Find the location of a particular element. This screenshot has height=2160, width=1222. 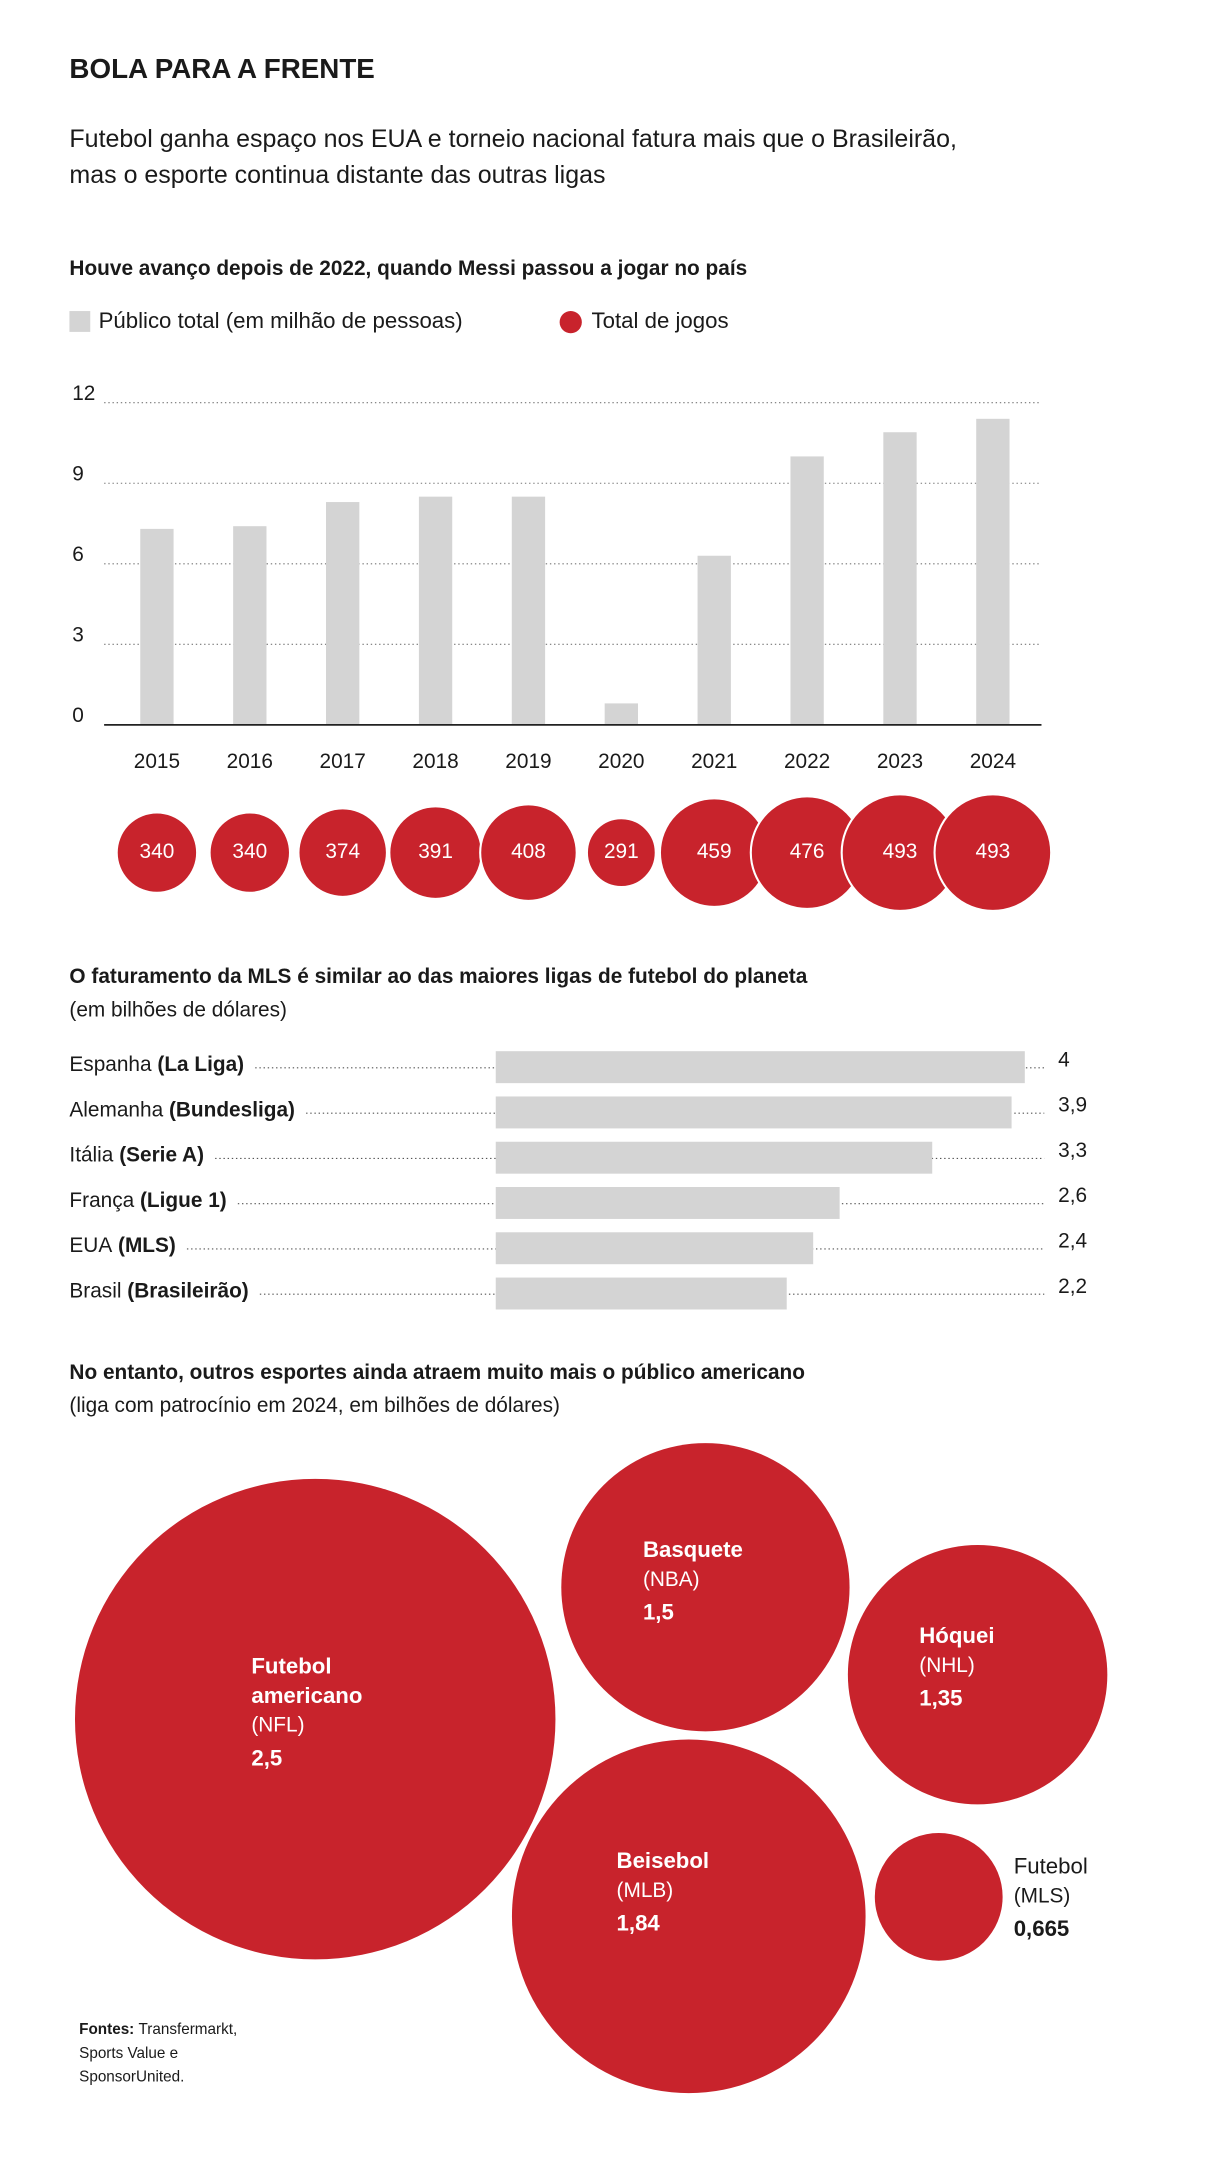

y-tick-label: 9 is located at coordinates (78, 473).